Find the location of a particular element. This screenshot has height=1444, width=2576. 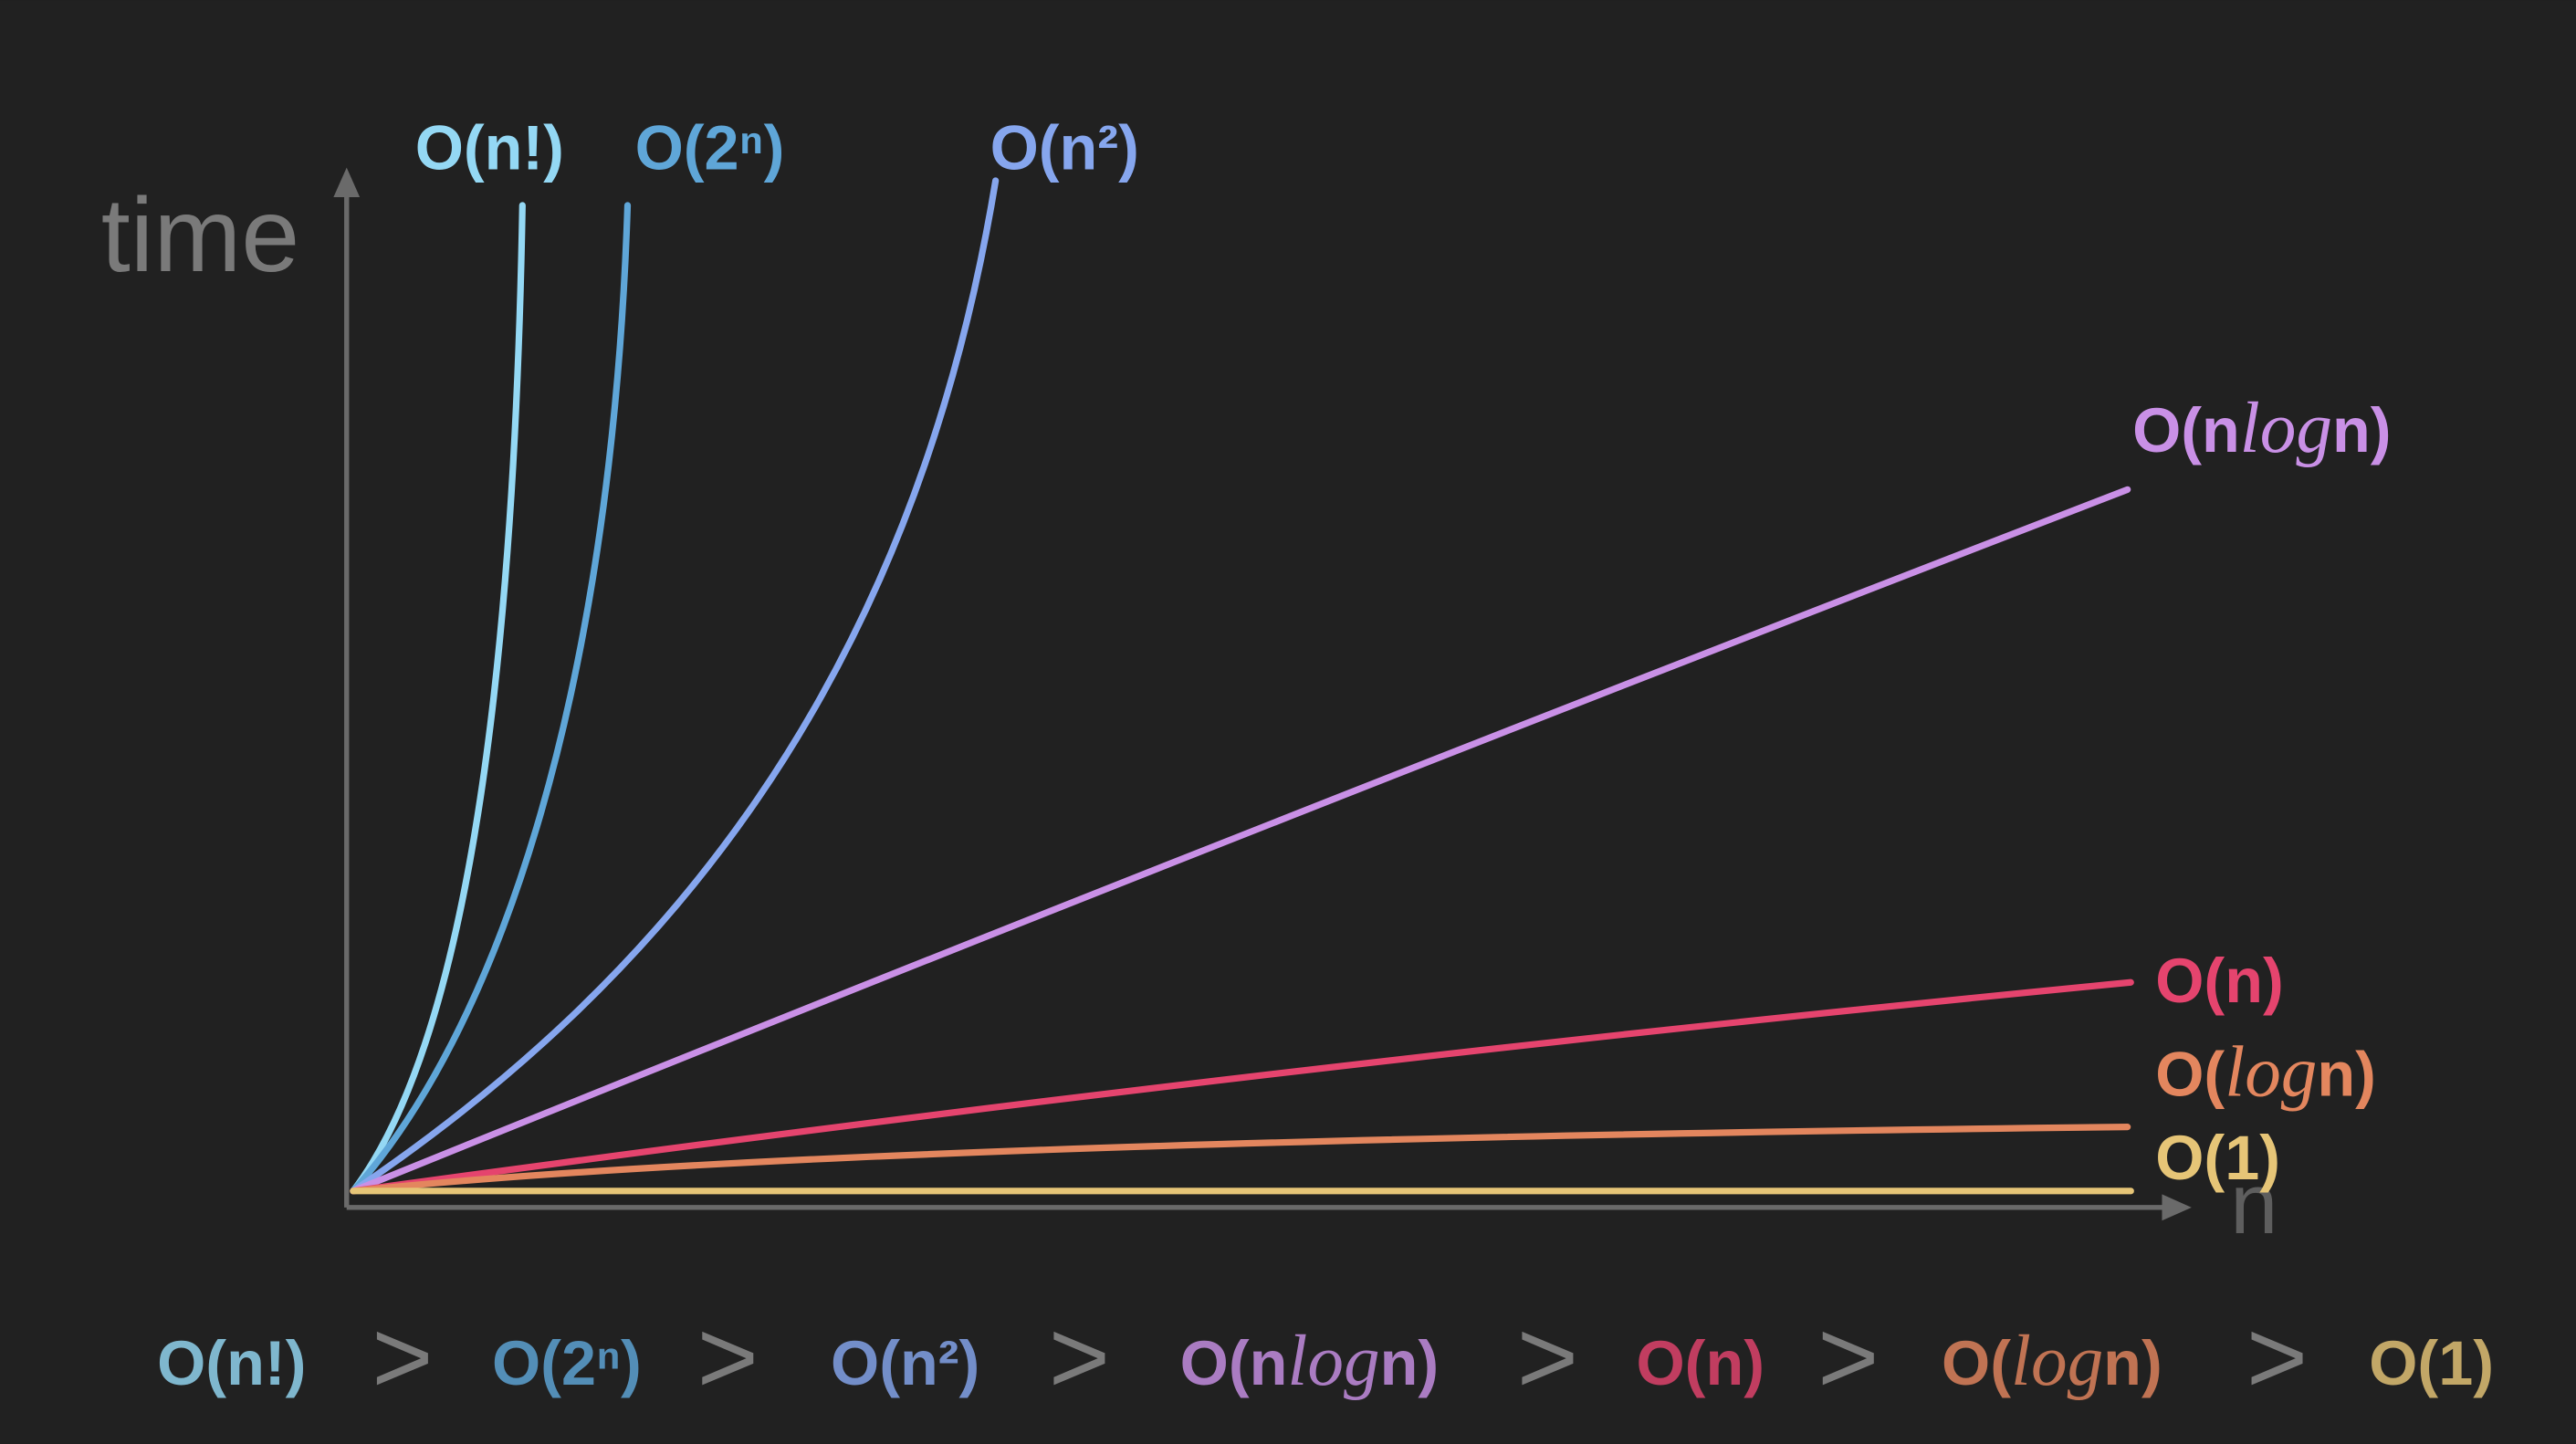

ranking-item: O(n) is located at coordinates (1700, 1363).